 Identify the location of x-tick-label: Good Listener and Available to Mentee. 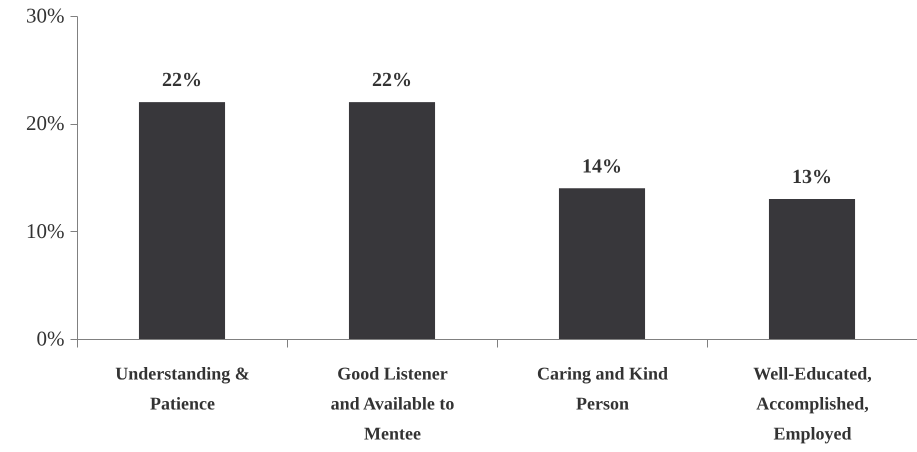
(392, 404).